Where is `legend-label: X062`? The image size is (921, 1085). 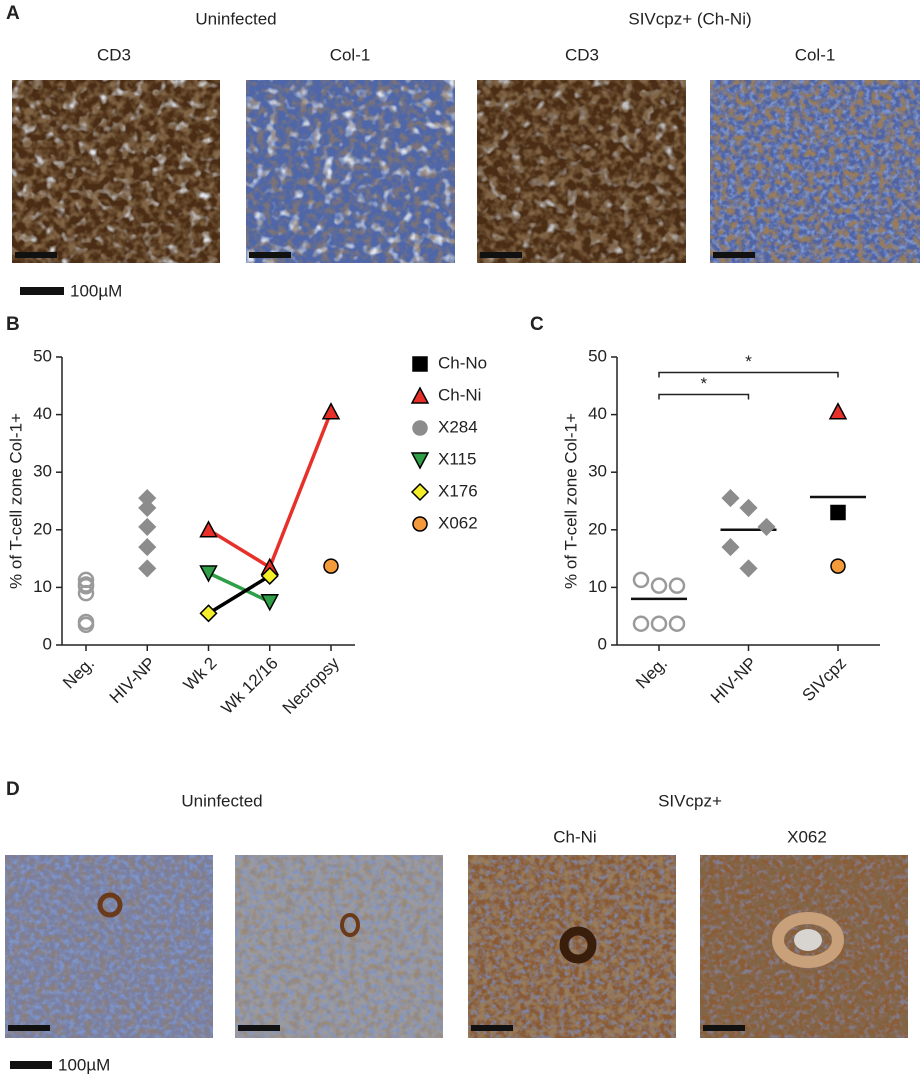
legend-label: X062 is located at coordinates (458, 522).